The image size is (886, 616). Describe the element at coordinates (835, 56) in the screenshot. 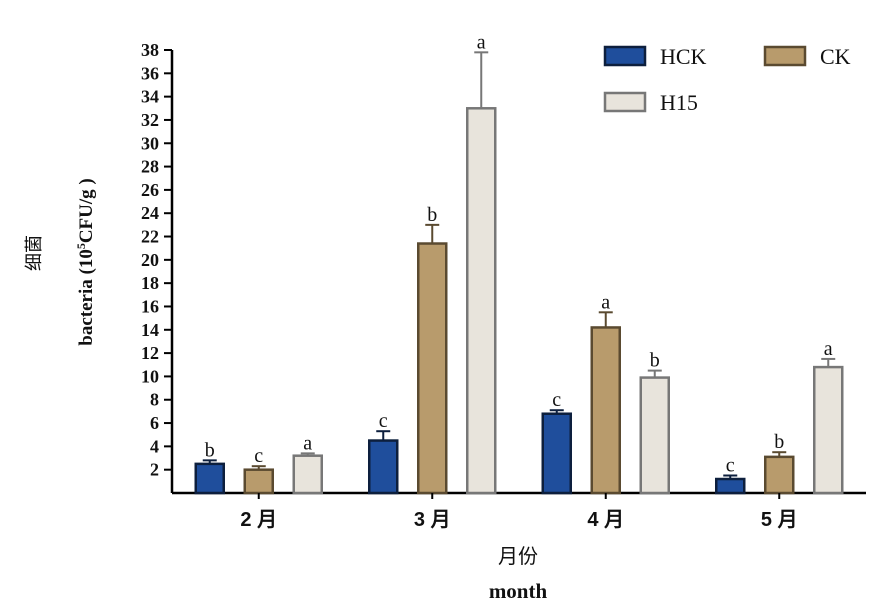

I see `legend-label: CK` at that location.